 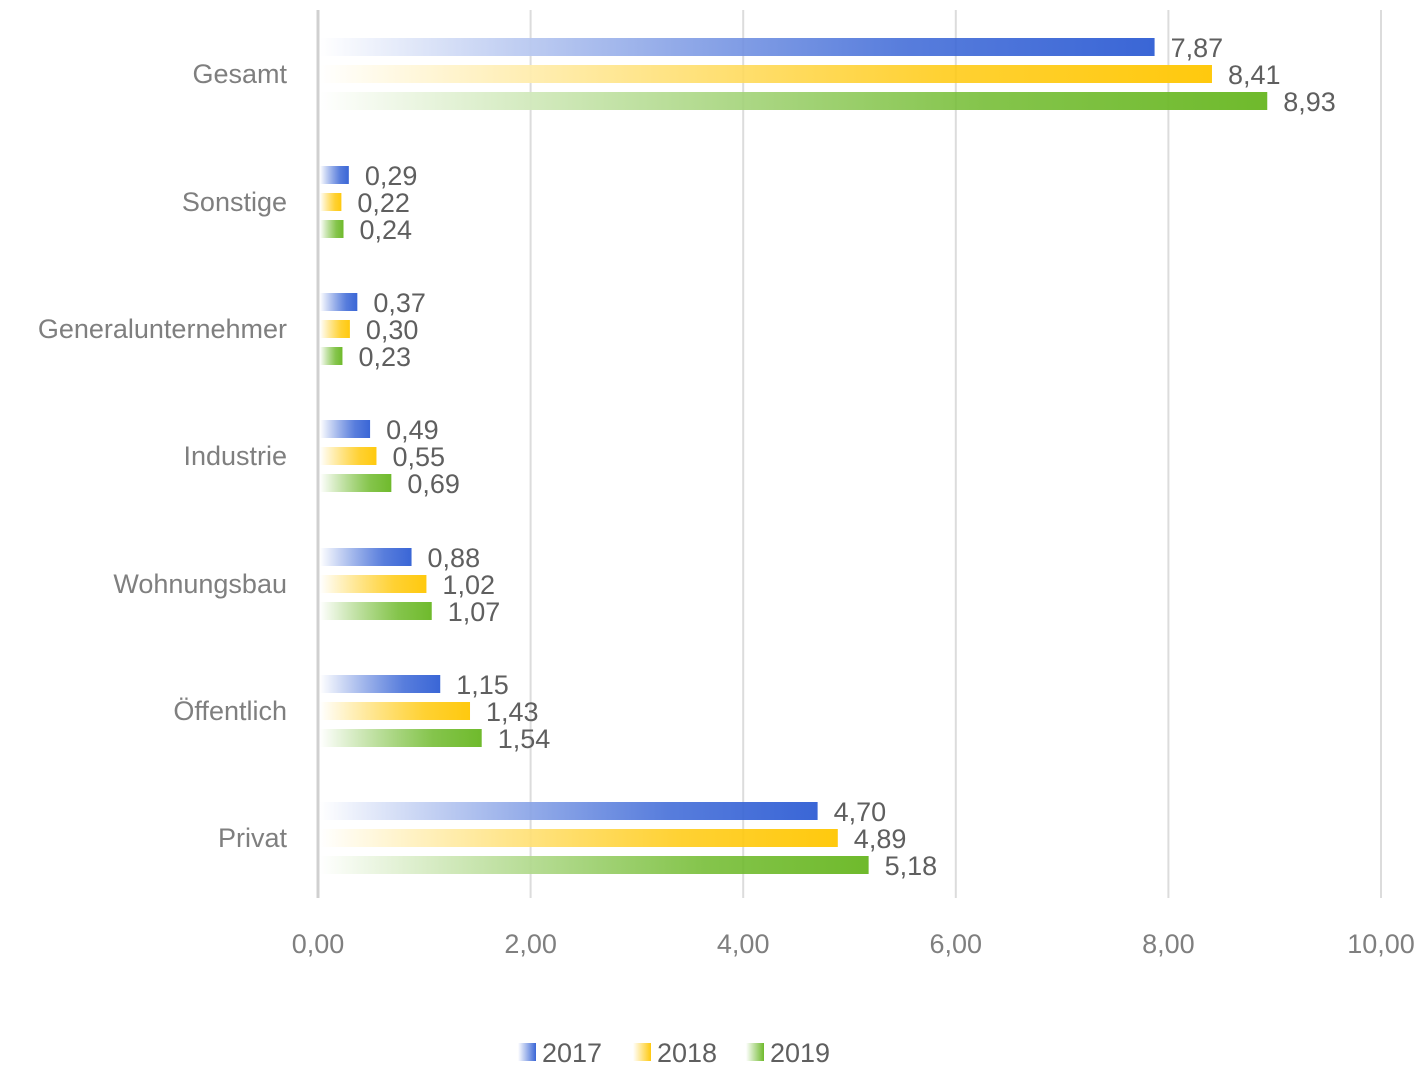 What do you see at coordinates (454, 558) in the screenshot?
I see `data-label: 0,88` at bounding box center [454, 558].